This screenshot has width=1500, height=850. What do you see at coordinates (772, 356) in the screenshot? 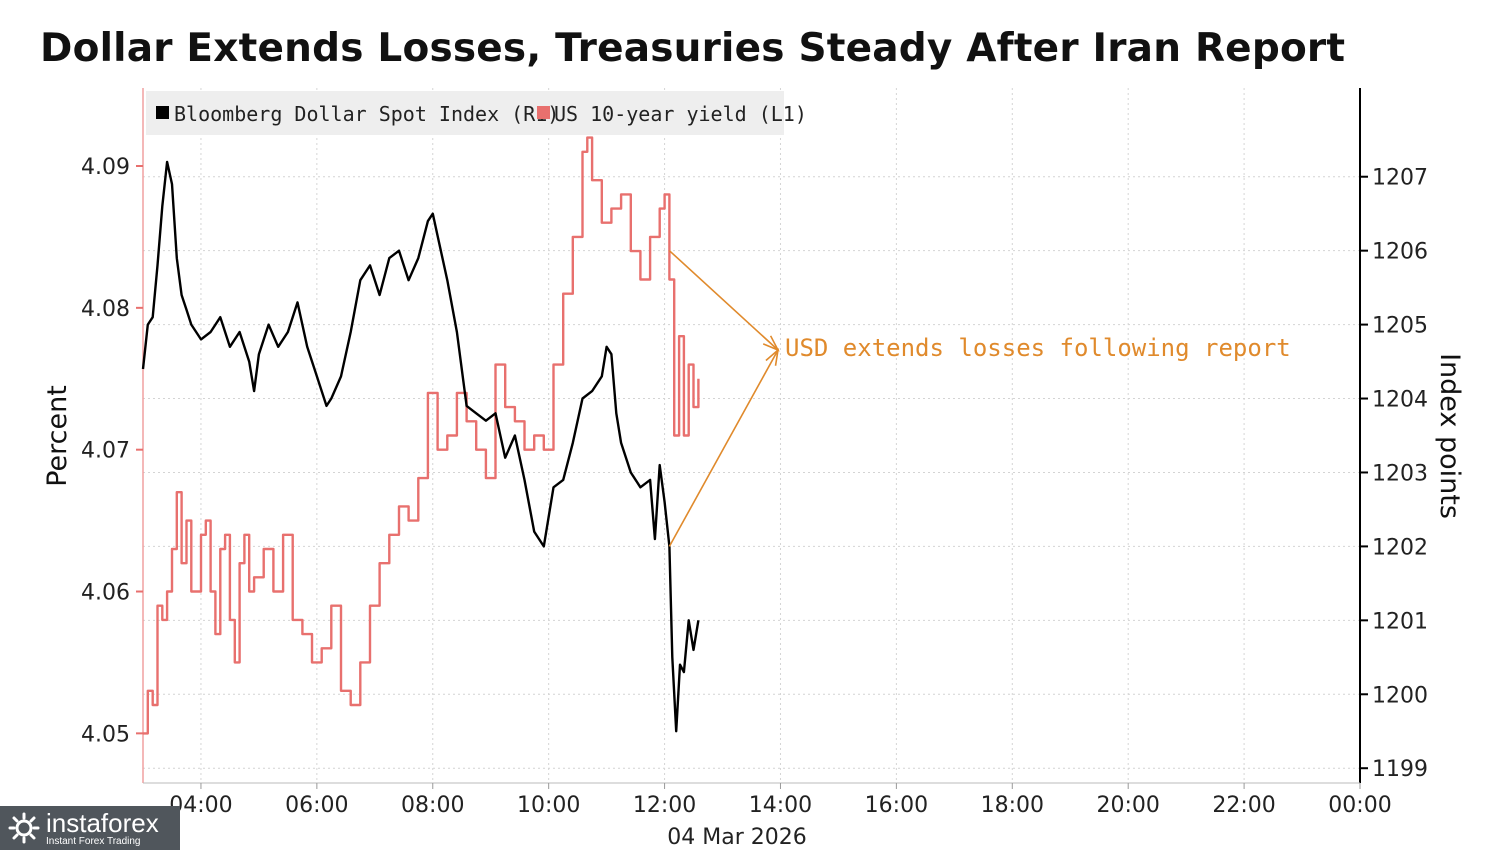
I see `annotation-arrowhead` at bounding box center [772, 356].